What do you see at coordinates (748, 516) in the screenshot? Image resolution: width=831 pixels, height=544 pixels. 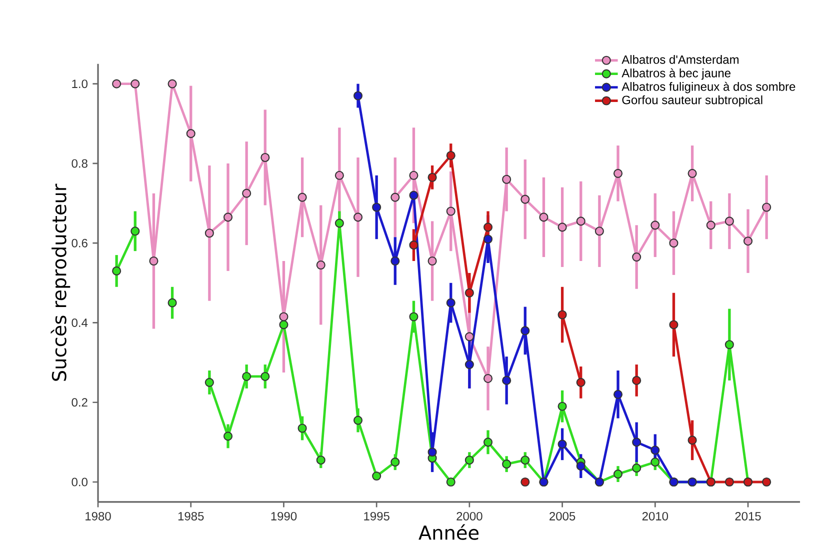 I see `x-tick-label: 2015` at bounding box center [748, 516].